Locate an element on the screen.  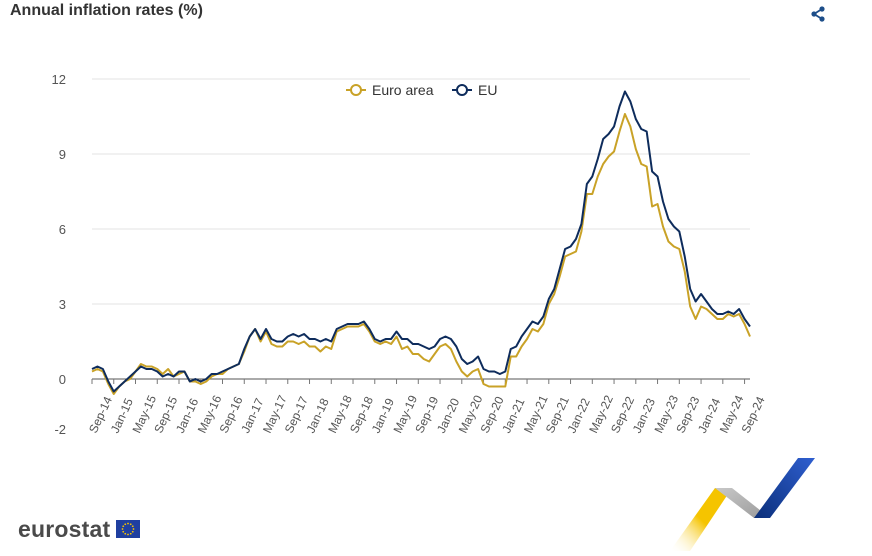
share-icon is located at coordinates (818, 14).